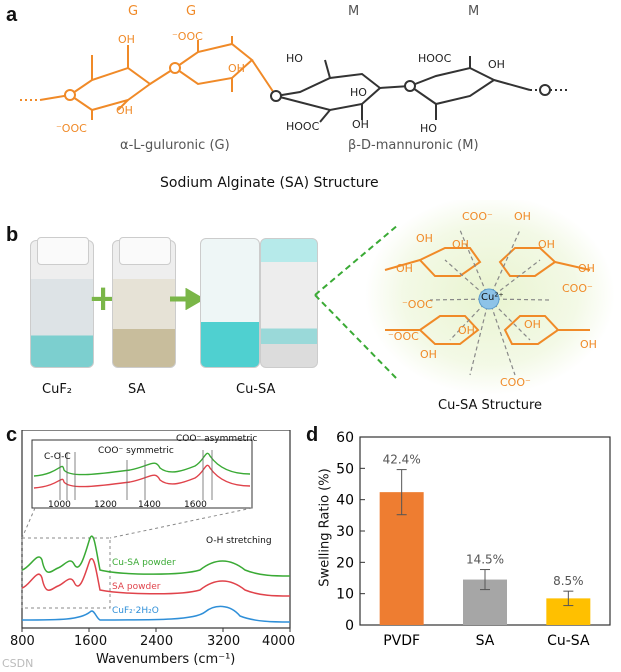  Describe the element at coordinates (345, 501) in the screenshot. I see `y-tick-label: 40` at that location.